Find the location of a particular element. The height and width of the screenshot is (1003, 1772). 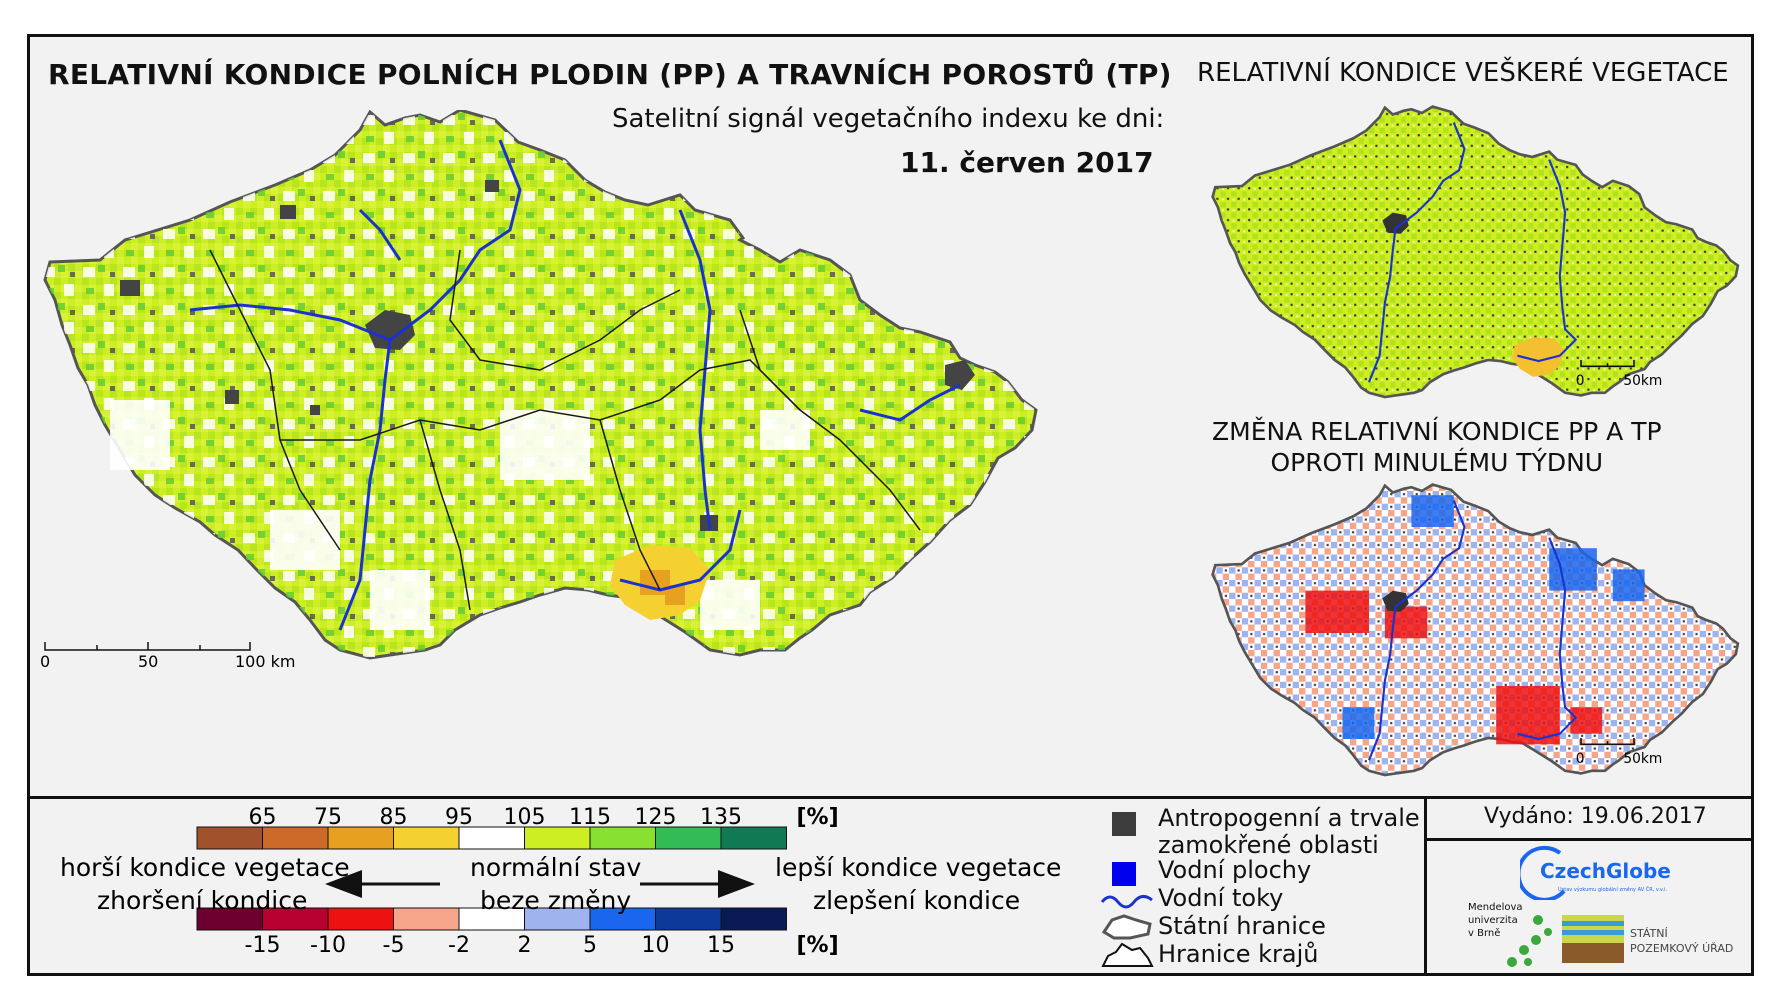

change-map: 0 50km is located at coordinates (1475, 630).